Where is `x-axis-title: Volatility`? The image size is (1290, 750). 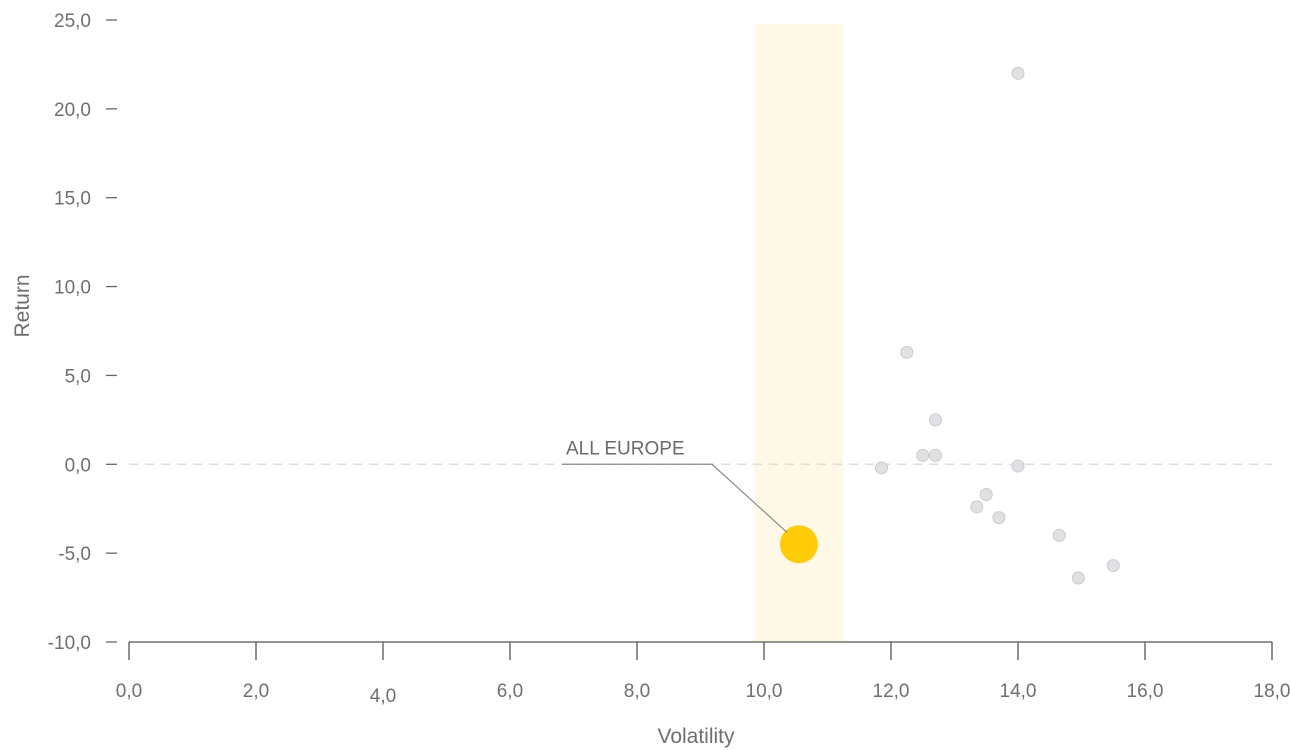 x-axis-title: Volatility is located at coordinates (696, 736).